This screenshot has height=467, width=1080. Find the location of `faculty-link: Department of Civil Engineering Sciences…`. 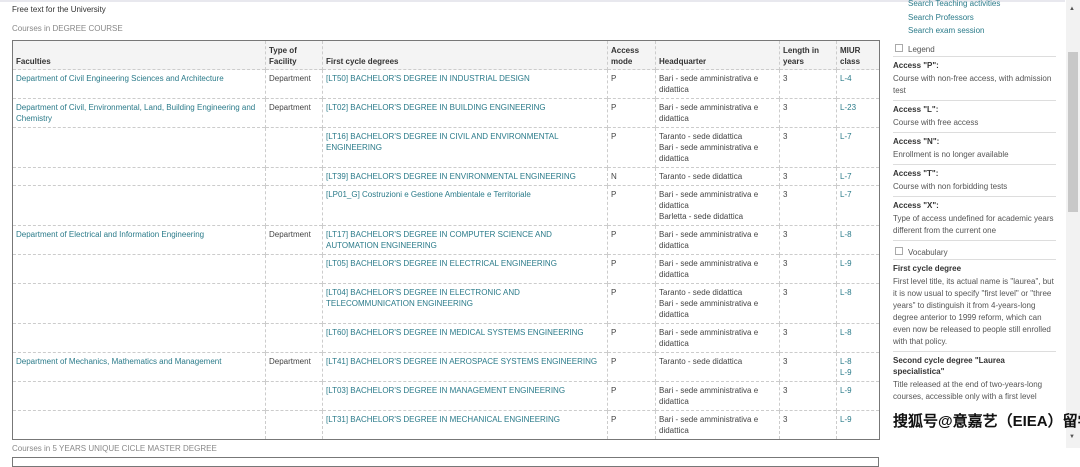

faculty-link: Department of Civil Engineering Sciences… is located at coordinates (120, 78).